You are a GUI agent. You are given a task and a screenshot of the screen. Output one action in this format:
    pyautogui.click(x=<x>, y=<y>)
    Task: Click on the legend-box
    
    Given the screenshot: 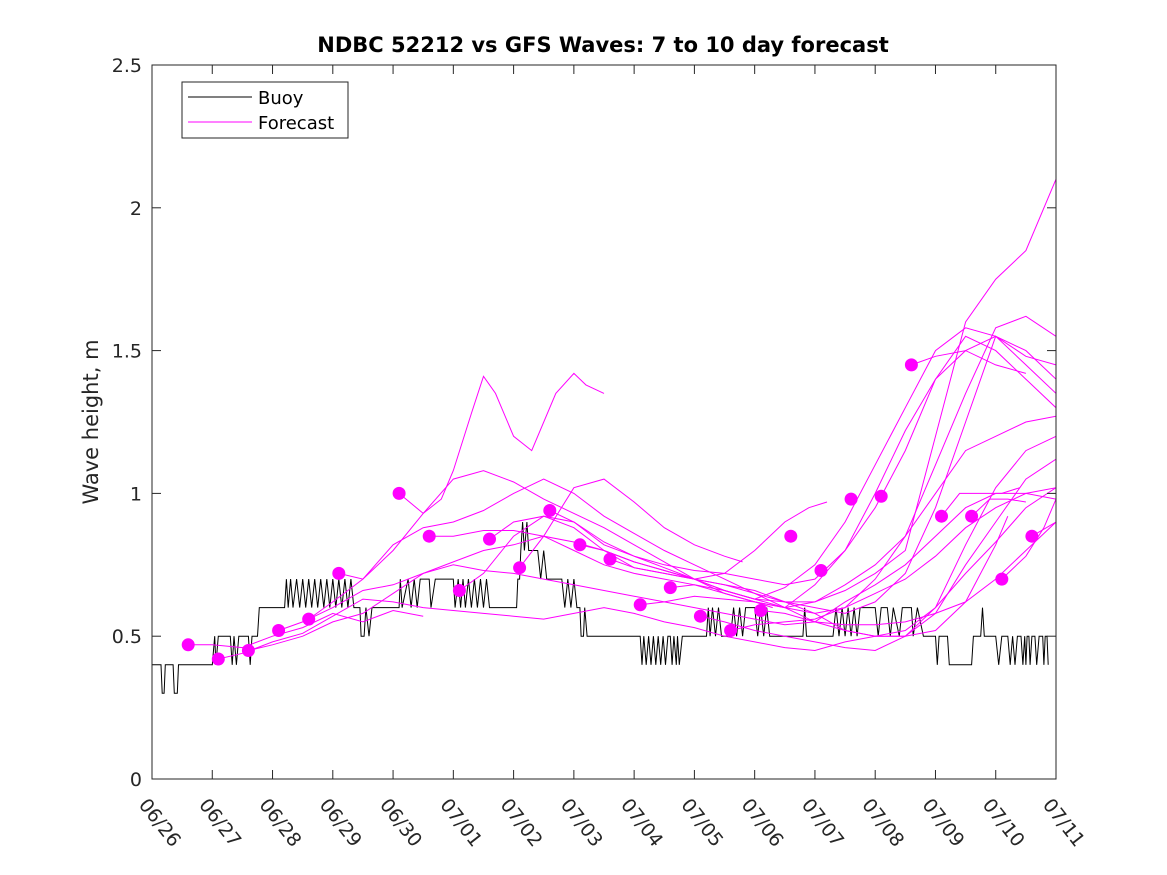 What is the action you would take?
    pyautogui.click(x=265, y=110)
    